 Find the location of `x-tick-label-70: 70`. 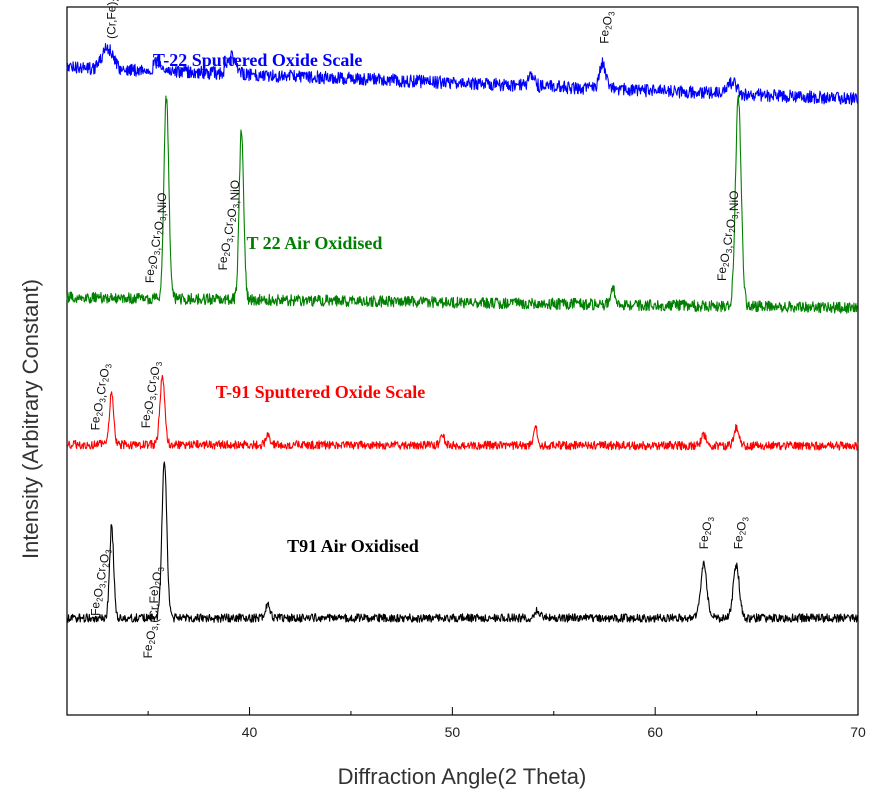

x-tick-label-70: 70 is located at coordinates (858, 732).